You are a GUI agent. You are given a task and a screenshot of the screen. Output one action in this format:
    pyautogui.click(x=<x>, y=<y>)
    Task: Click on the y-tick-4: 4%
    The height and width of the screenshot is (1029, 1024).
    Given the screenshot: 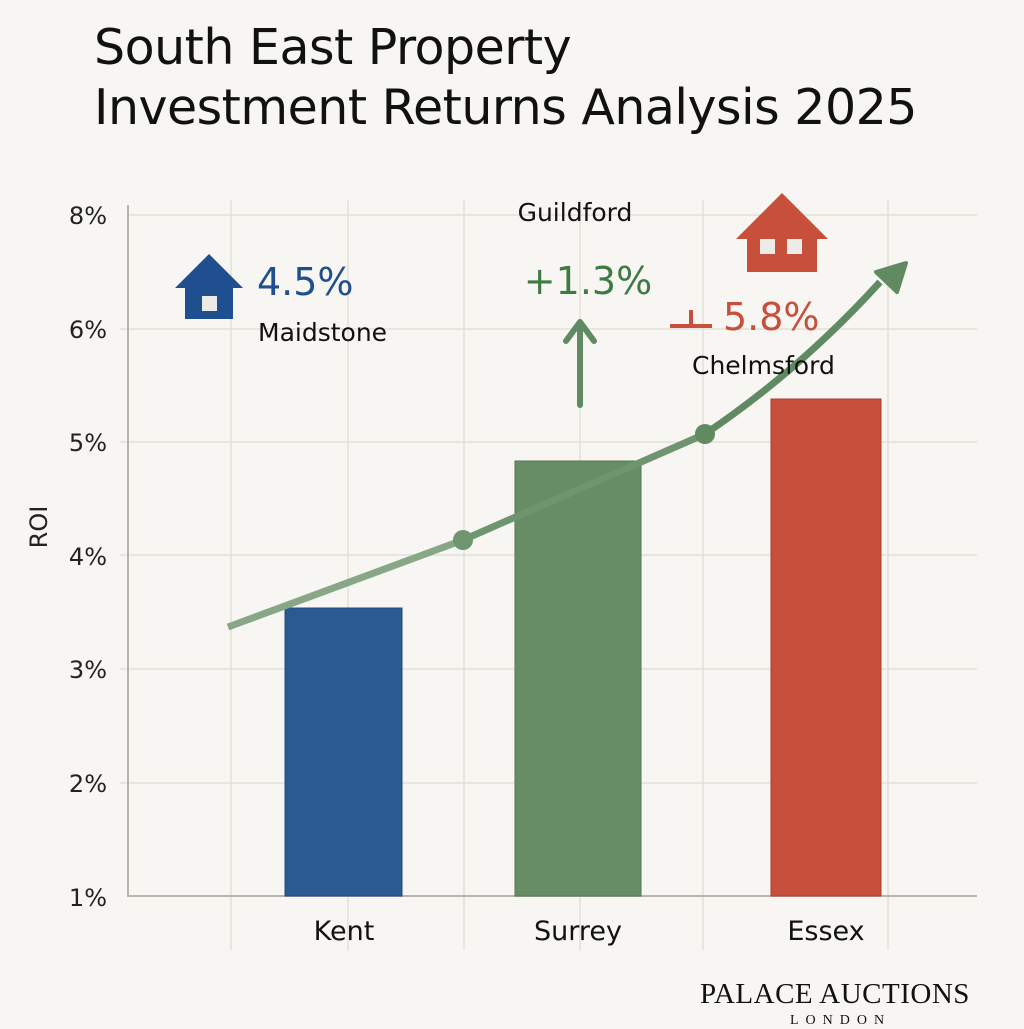 What is the action you would take?
    pyautogui.click(x=88, y=557)
    